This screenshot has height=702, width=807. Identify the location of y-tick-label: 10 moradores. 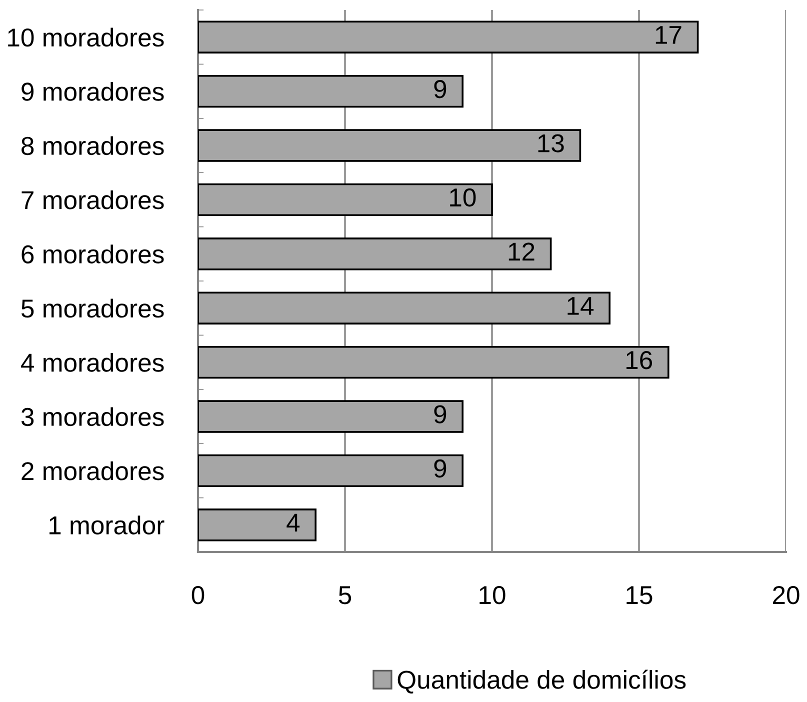
(86, 37).